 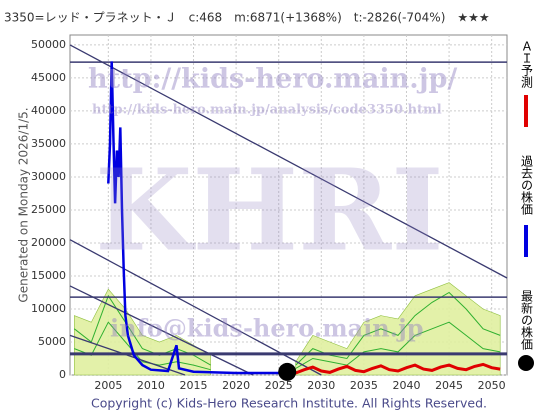 What do you see at coordinates (151, 385) in the screenshot?
I see `x-tick-label: 2010` at bounding box center [151, 385].